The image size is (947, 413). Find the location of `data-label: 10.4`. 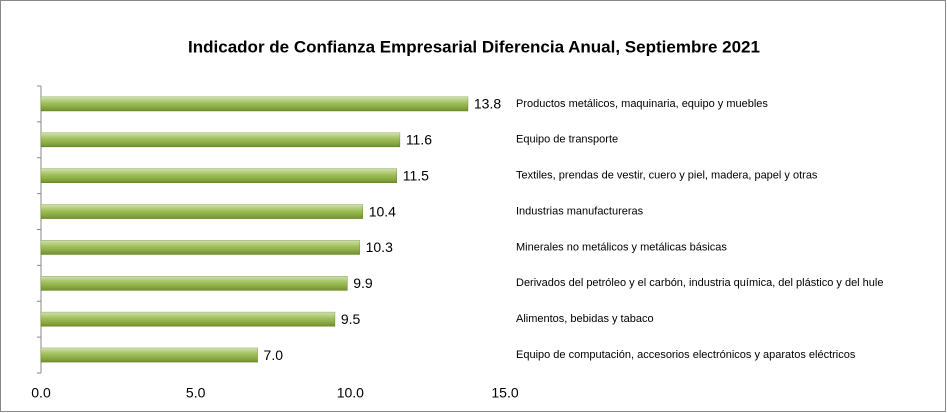

data-label: 10.4 is located at coordinates (382, 211).